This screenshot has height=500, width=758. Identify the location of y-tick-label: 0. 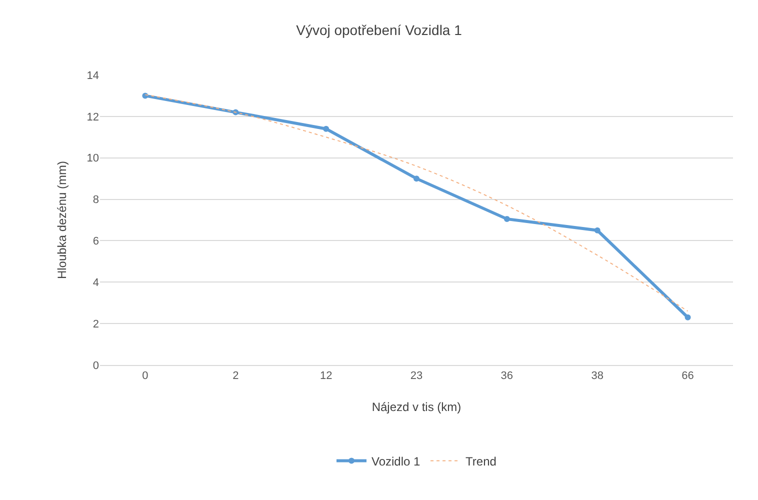
(95, 366).